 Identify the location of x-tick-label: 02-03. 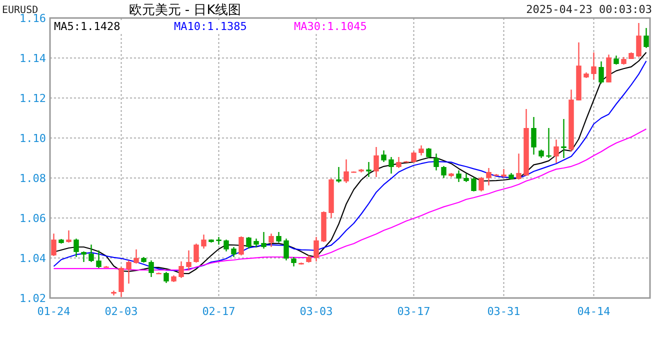
(121, 311).